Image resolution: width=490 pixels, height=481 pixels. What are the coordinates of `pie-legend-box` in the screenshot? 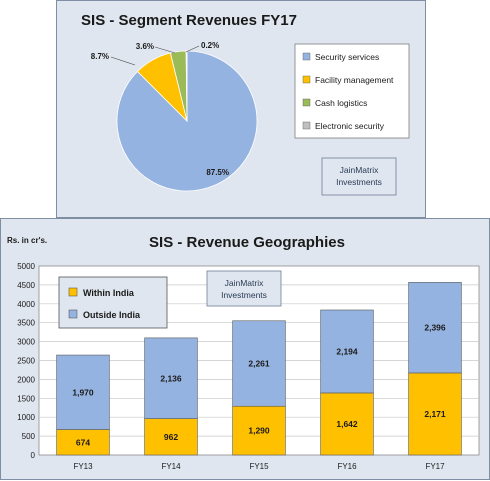 It's located at (352, 91).